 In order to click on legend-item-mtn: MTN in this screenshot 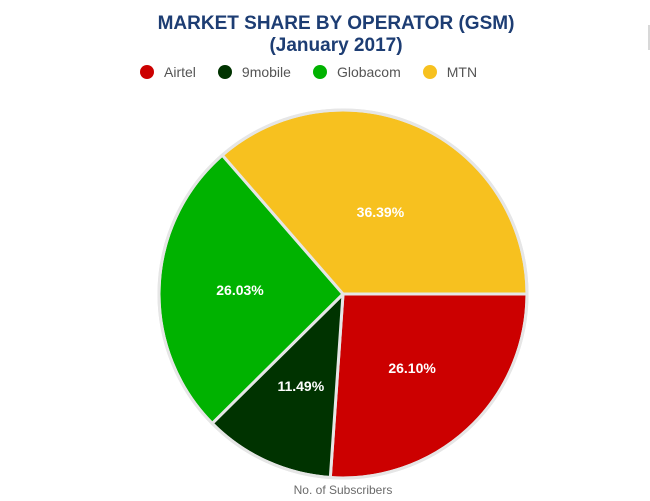, I will do `click(450, 72)`.